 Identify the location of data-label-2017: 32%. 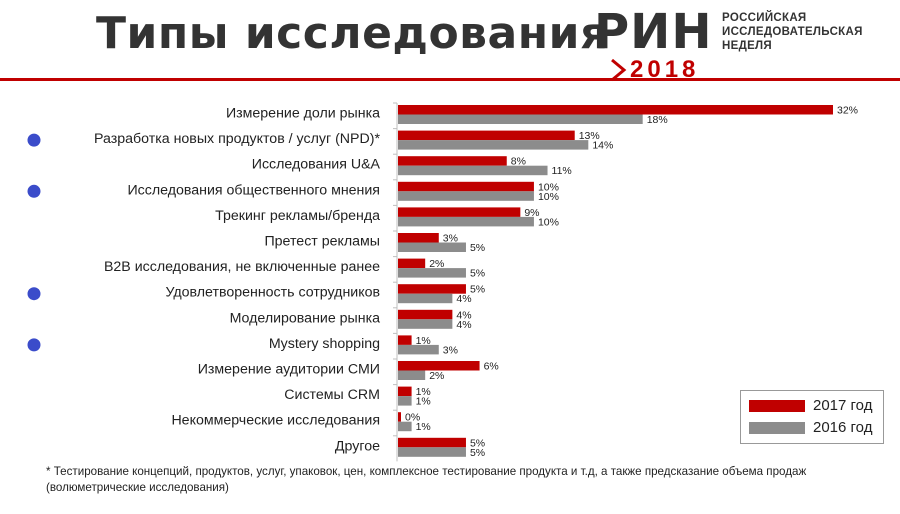
(847, 111).